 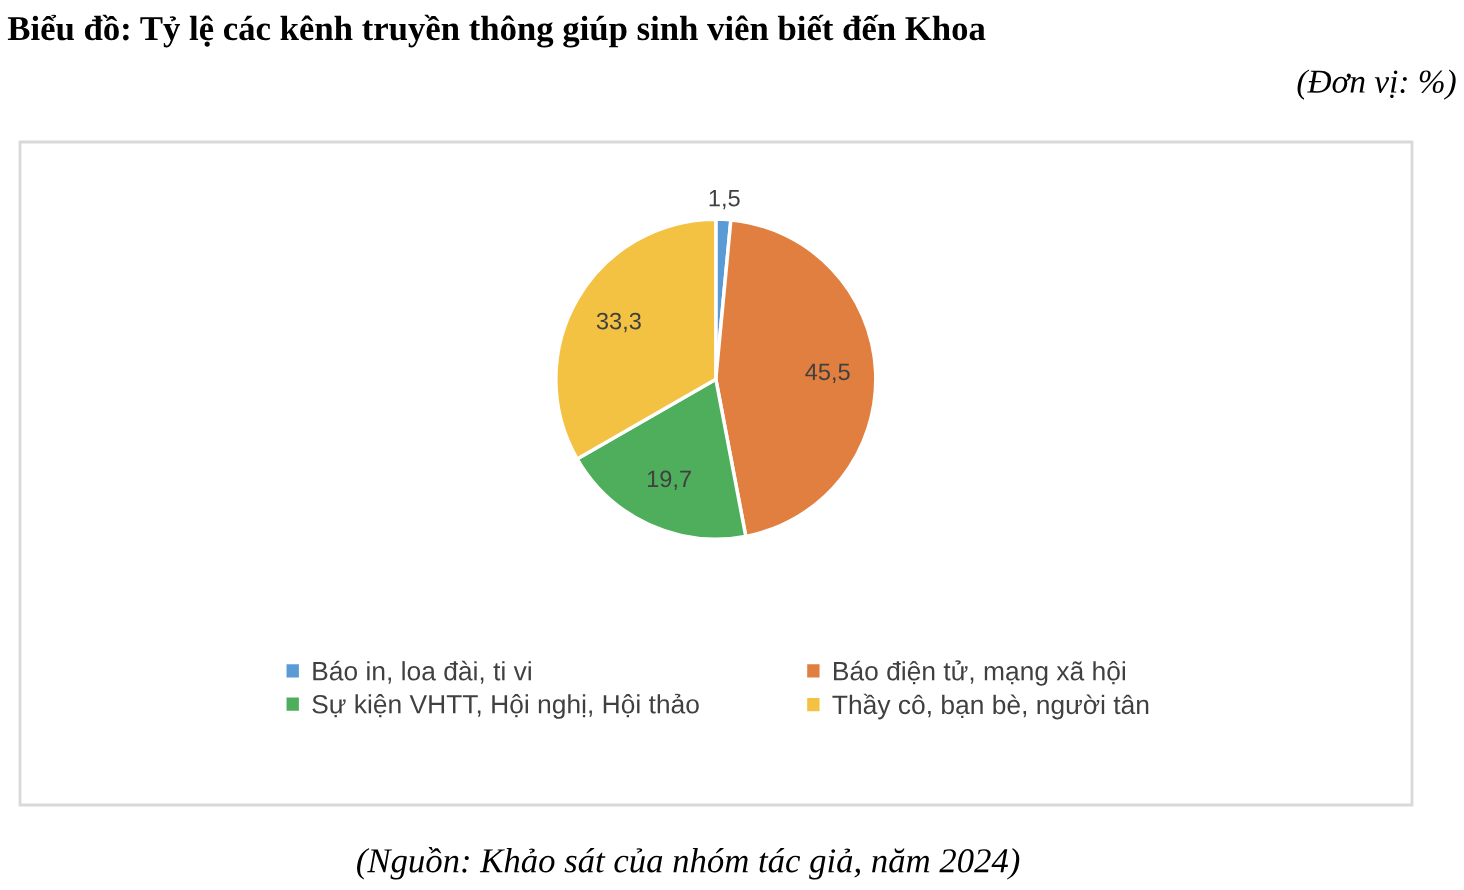 I want to click on chart-title: Biểu đồ: Tỷ lệ các kênh truyền thông giúp sinh viên biết đến Khoa, so click(x=496, y=31).